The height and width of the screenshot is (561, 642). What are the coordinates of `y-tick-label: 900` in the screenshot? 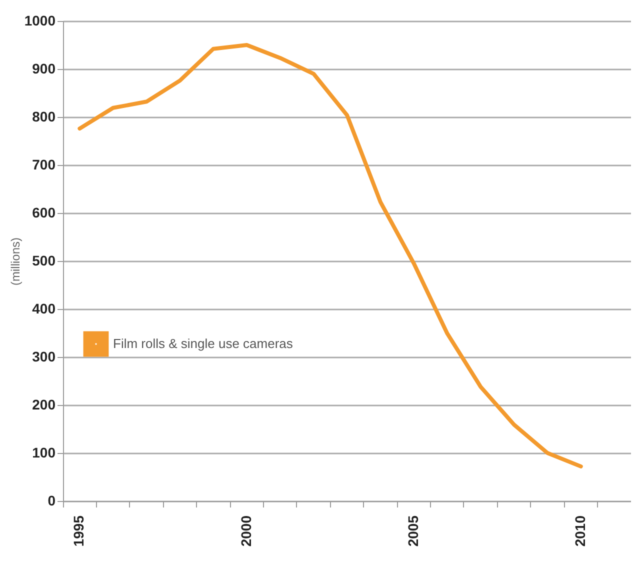 It's located at (44, 68).